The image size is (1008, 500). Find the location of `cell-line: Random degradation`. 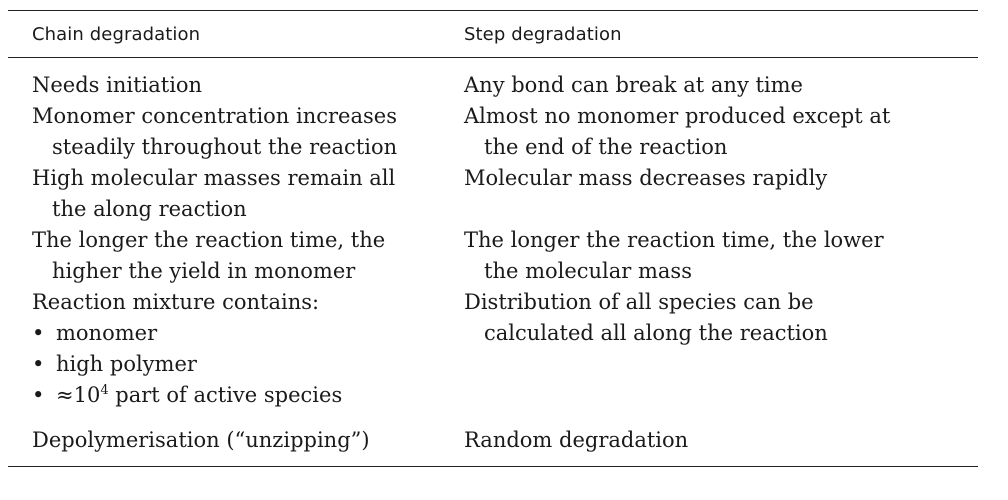

cell-line: Random degradation is located at coordinates (576, 440).